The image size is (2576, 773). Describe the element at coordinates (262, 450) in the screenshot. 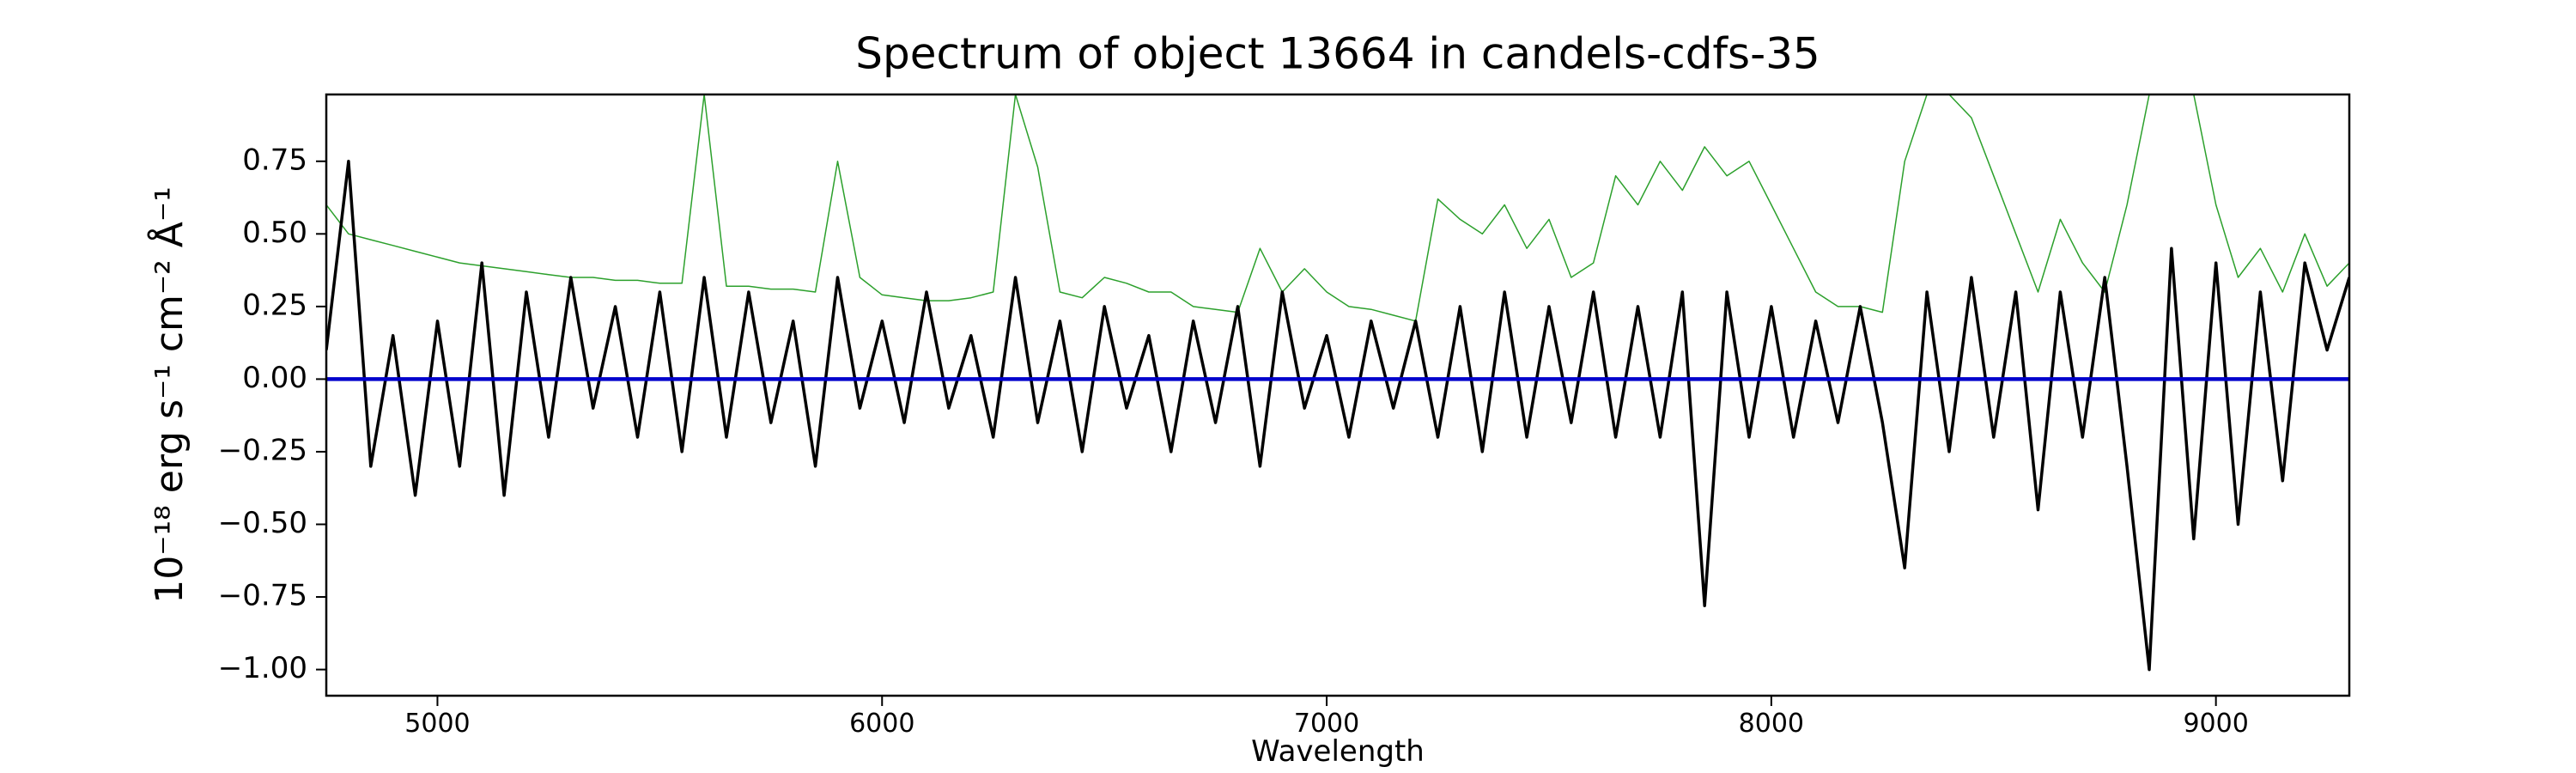

I see `y-tick-label: −0.25` at that location.